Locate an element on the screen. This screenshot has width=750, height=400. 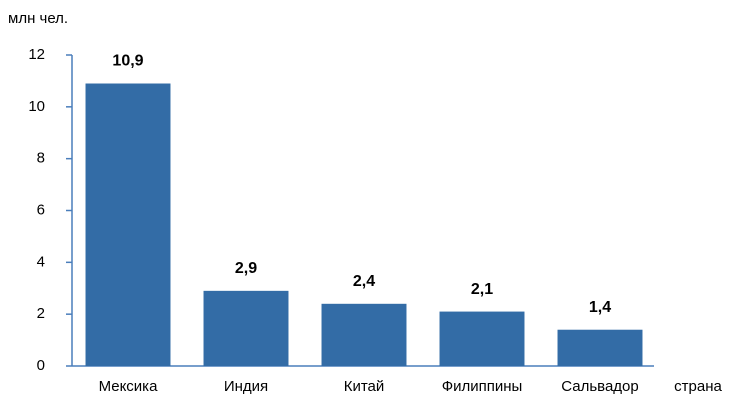
value-label: 1,4 is located at coordinates (600, 307).